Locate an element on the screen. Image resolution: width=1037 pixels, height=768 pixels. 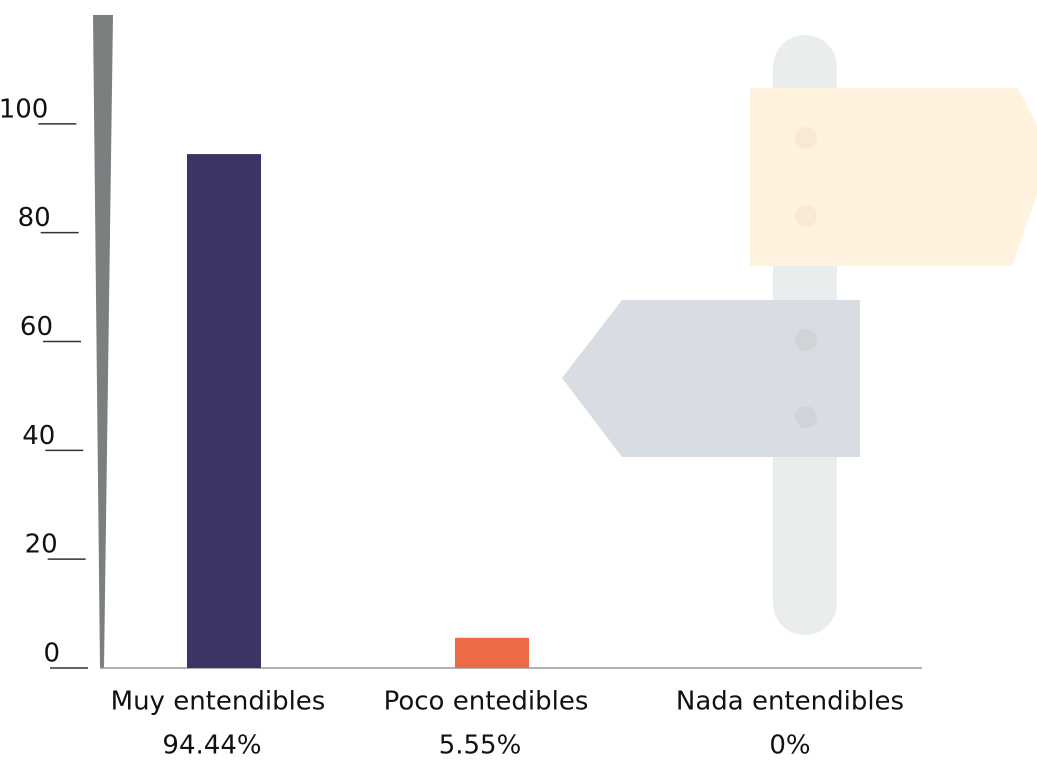
value-label: 5.55% is located at coordinates (480, 746).